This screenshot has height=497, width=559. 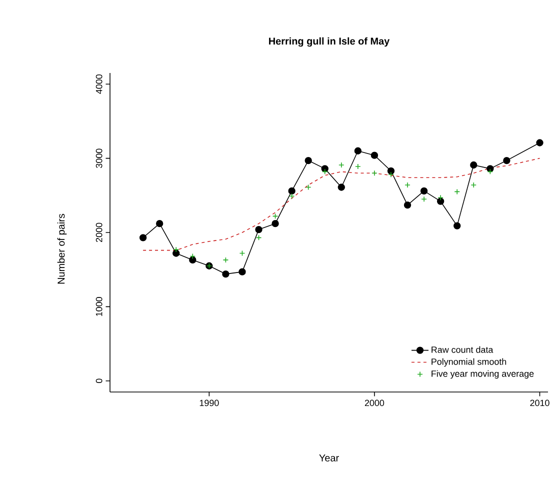 I want to click on legend-label: Five year moving average, so click(x=483, y=374).